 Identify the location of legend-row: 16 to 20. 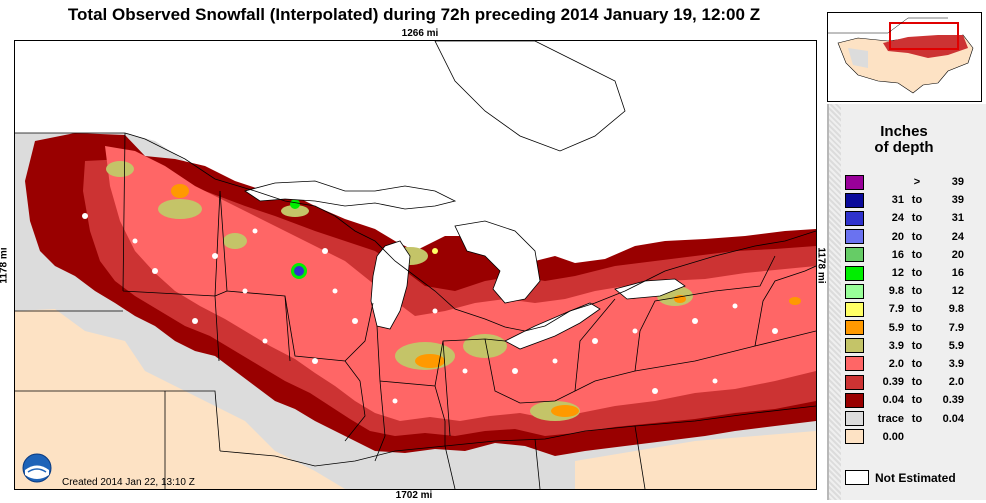
(904, 255).